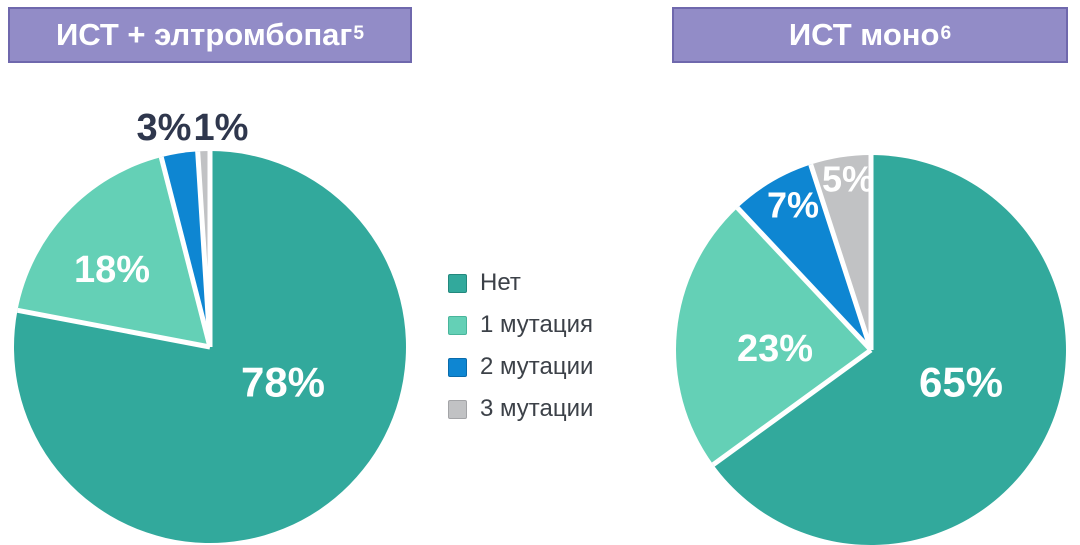  I want to click on pie-left-label-3: 3%, so click(164, 128).